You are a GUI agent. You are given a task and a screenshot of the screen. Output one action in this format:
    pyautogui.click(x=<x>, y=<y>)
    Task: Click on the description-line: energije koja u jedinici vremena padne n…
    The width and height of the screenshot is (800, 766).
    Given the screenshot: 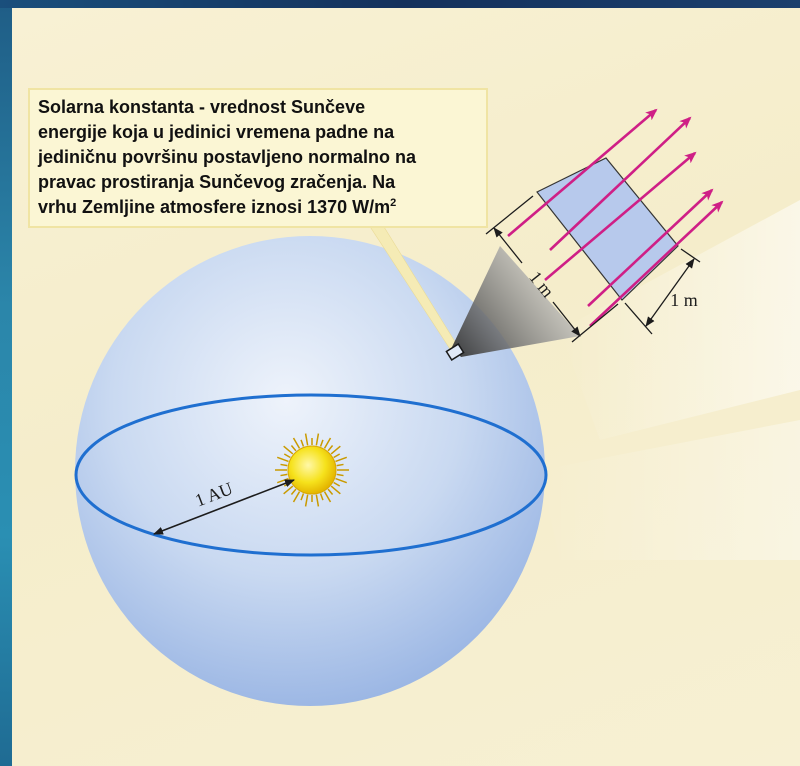 What is the action you would take?
    pyautogui.click(x=216, y=132)
    